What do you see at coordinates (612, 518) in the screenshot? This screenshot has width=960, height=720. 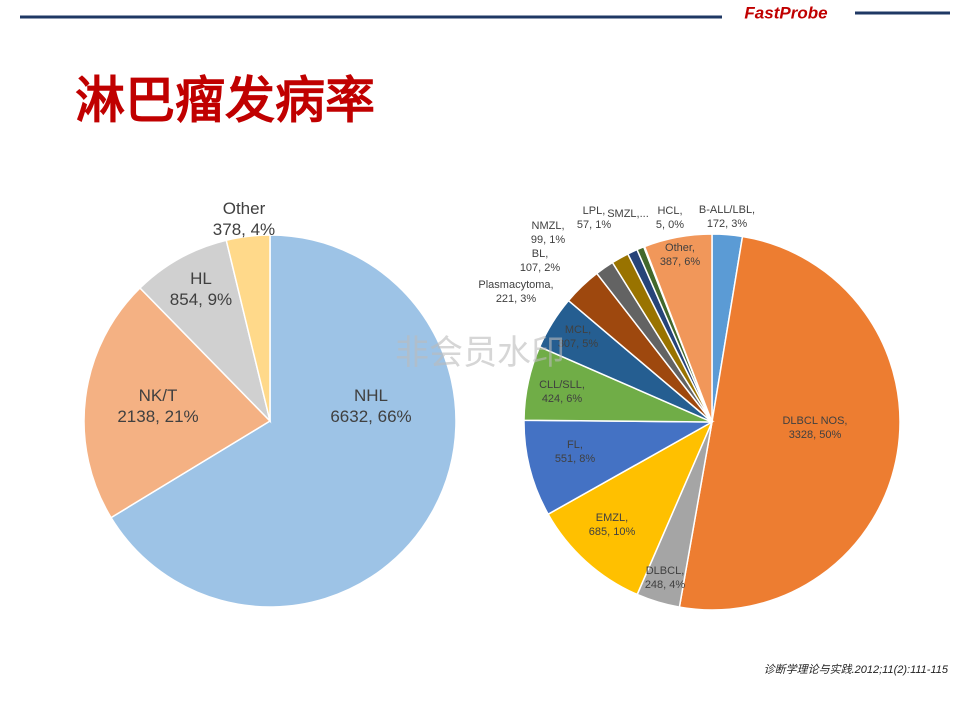 I see `category-label: EMZL,` at bounding box center [612, 518].